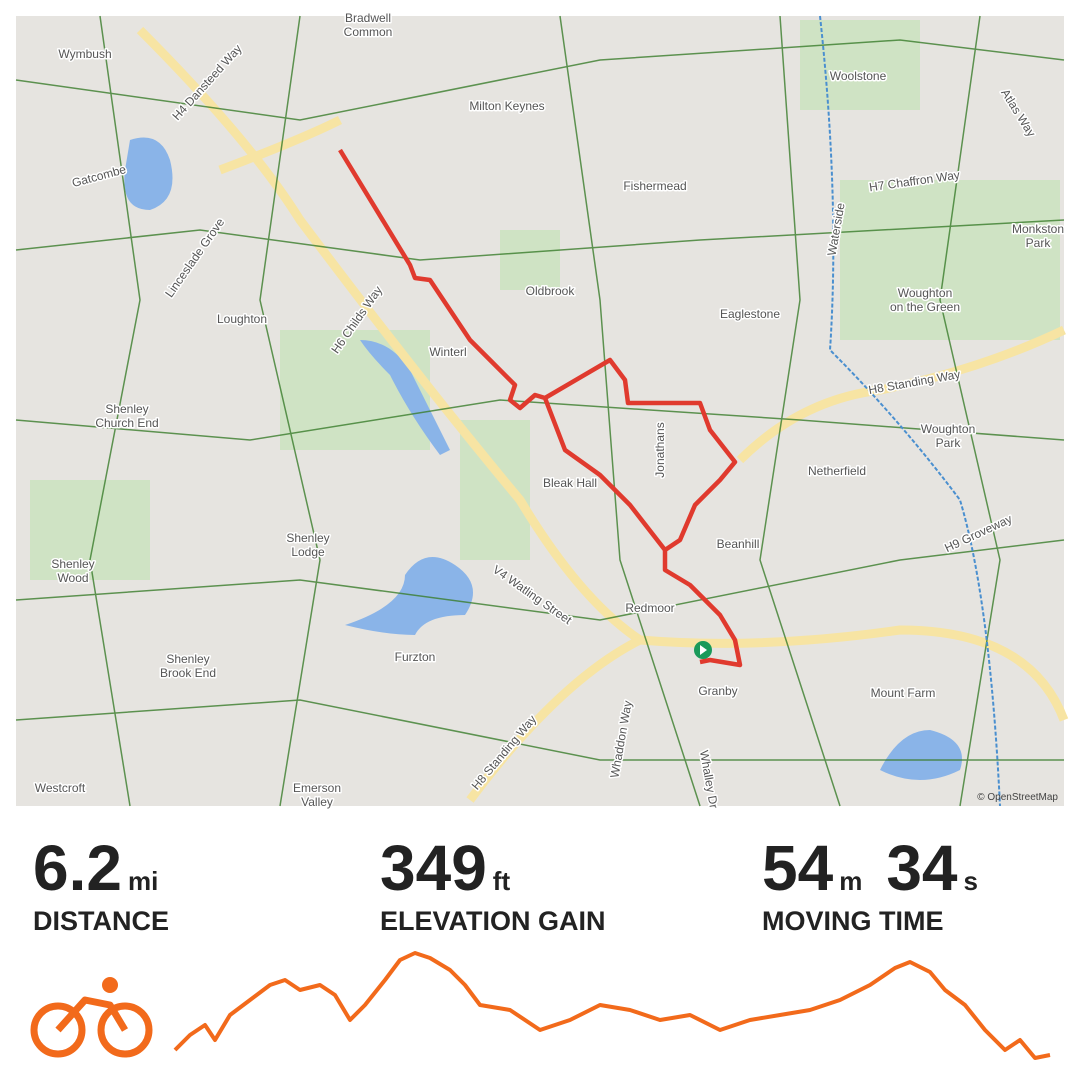 Image resolution: width=1080 pixels, height=1080 pixels. What do you see at coordinates (858, 76) in the screenshot?
I see `map-label: Woolstone` at bounding box center [858, 76].